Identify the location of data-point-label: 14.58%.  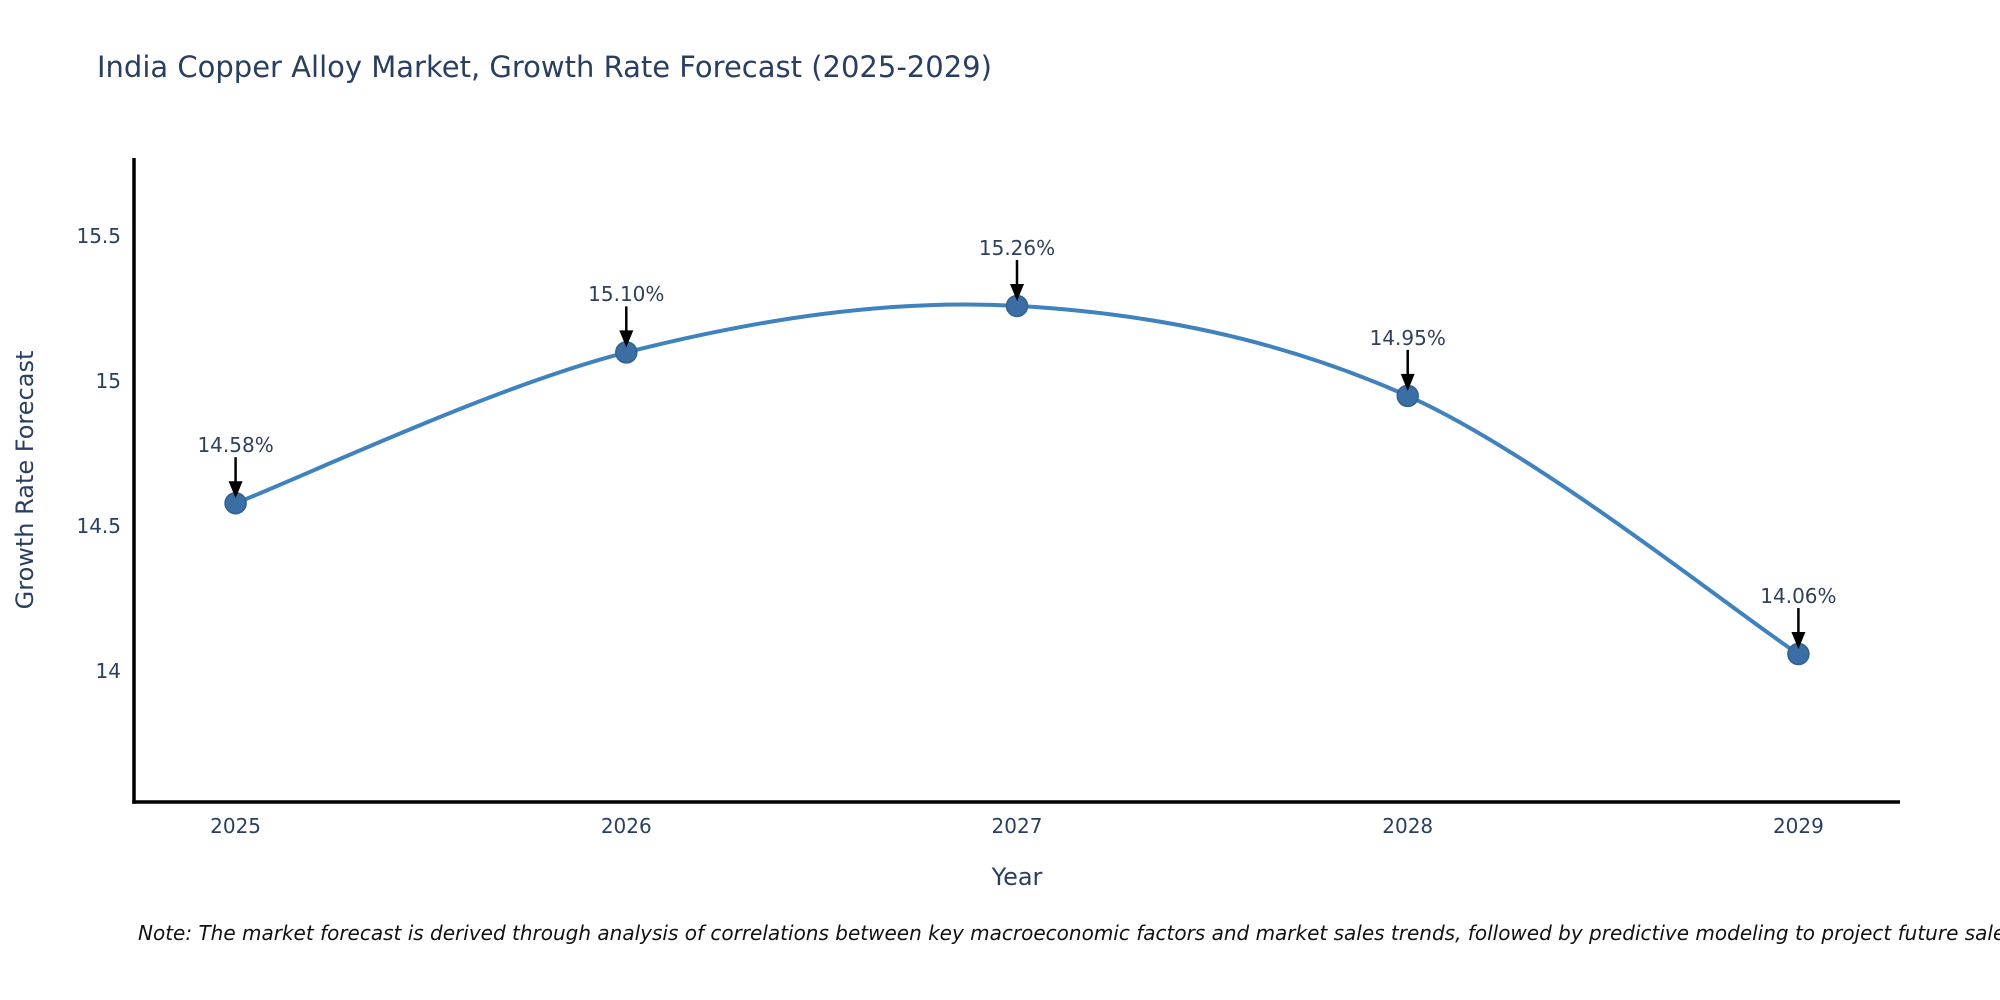
(235, 445).